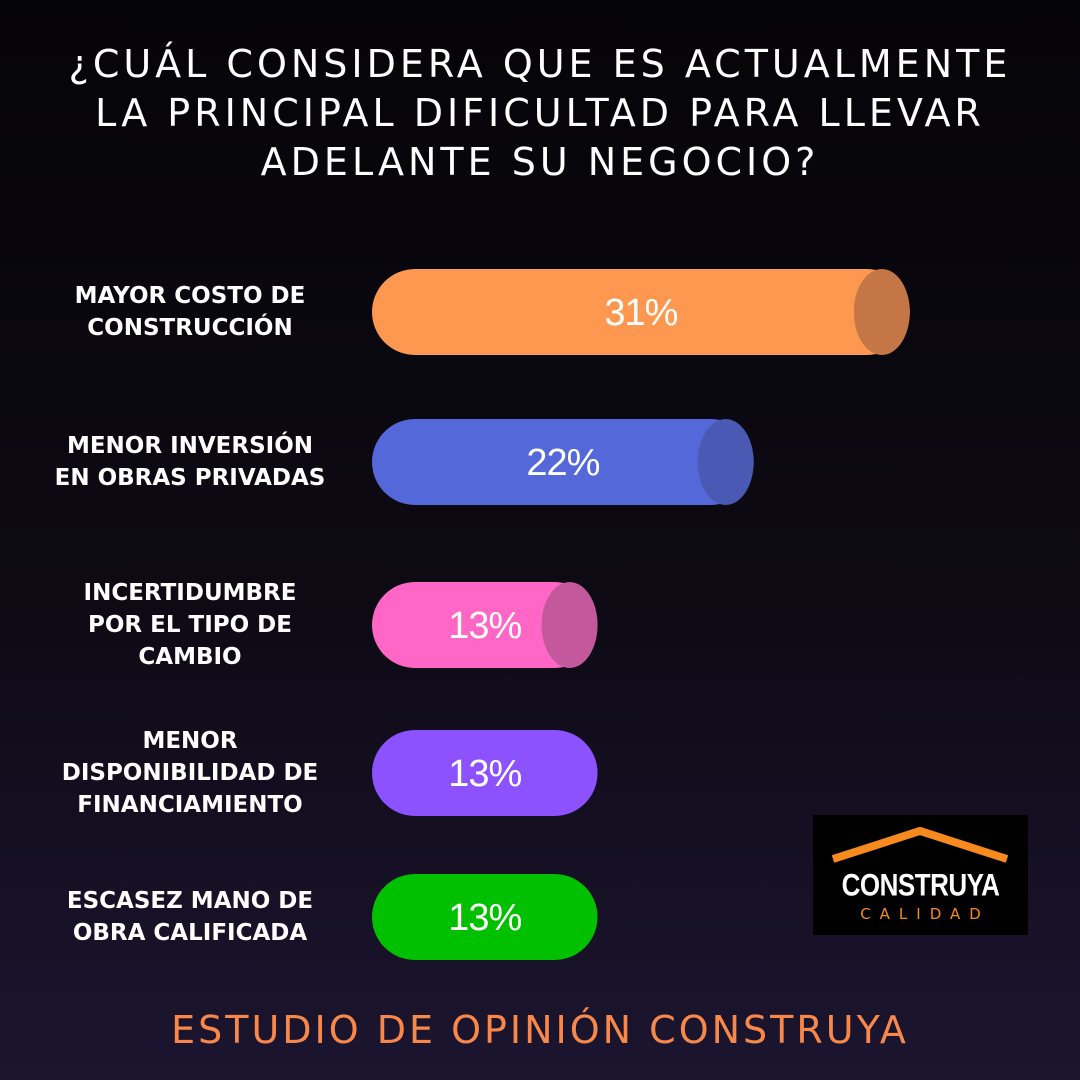 The image size is (1080, 1080). I want to click on bar-2: 22%, so click(563, 462).